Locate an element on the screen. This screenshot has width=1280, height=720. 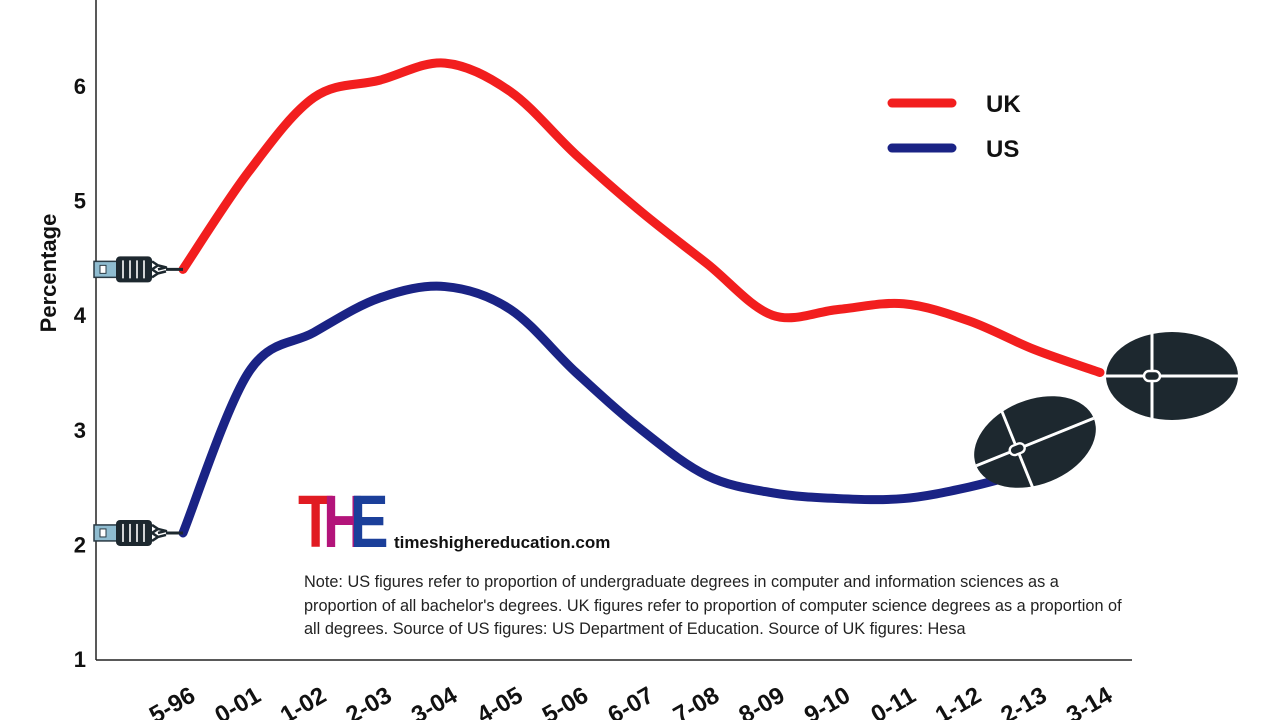
x-tick-label: 5-96 is located at coordinates (172, 701).